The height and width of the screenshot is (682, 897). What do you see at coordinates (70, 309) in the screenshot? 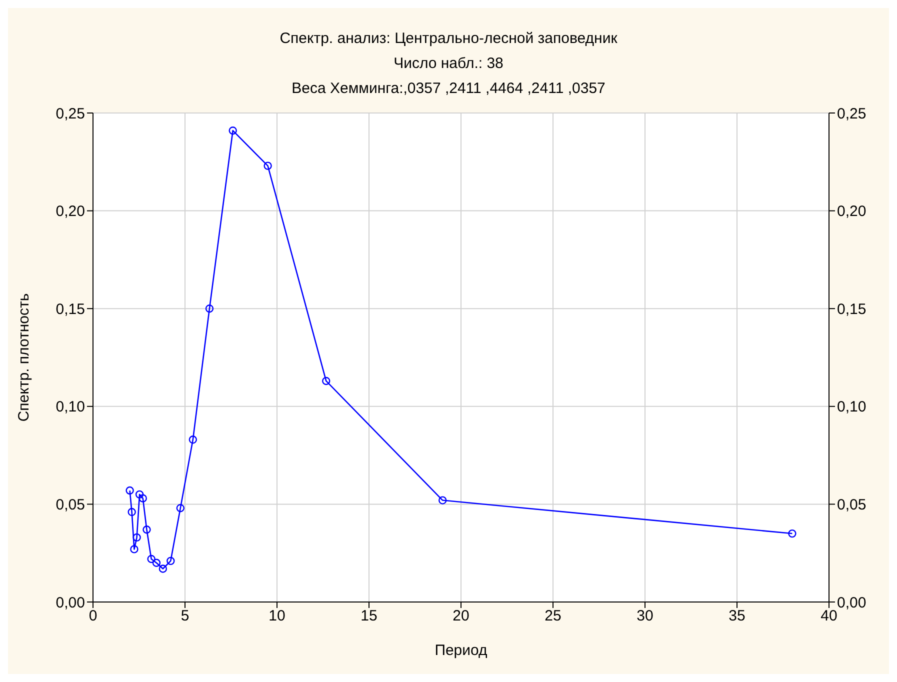
I see `y-tick-label: 0,15` at bounding box center [70, 309].